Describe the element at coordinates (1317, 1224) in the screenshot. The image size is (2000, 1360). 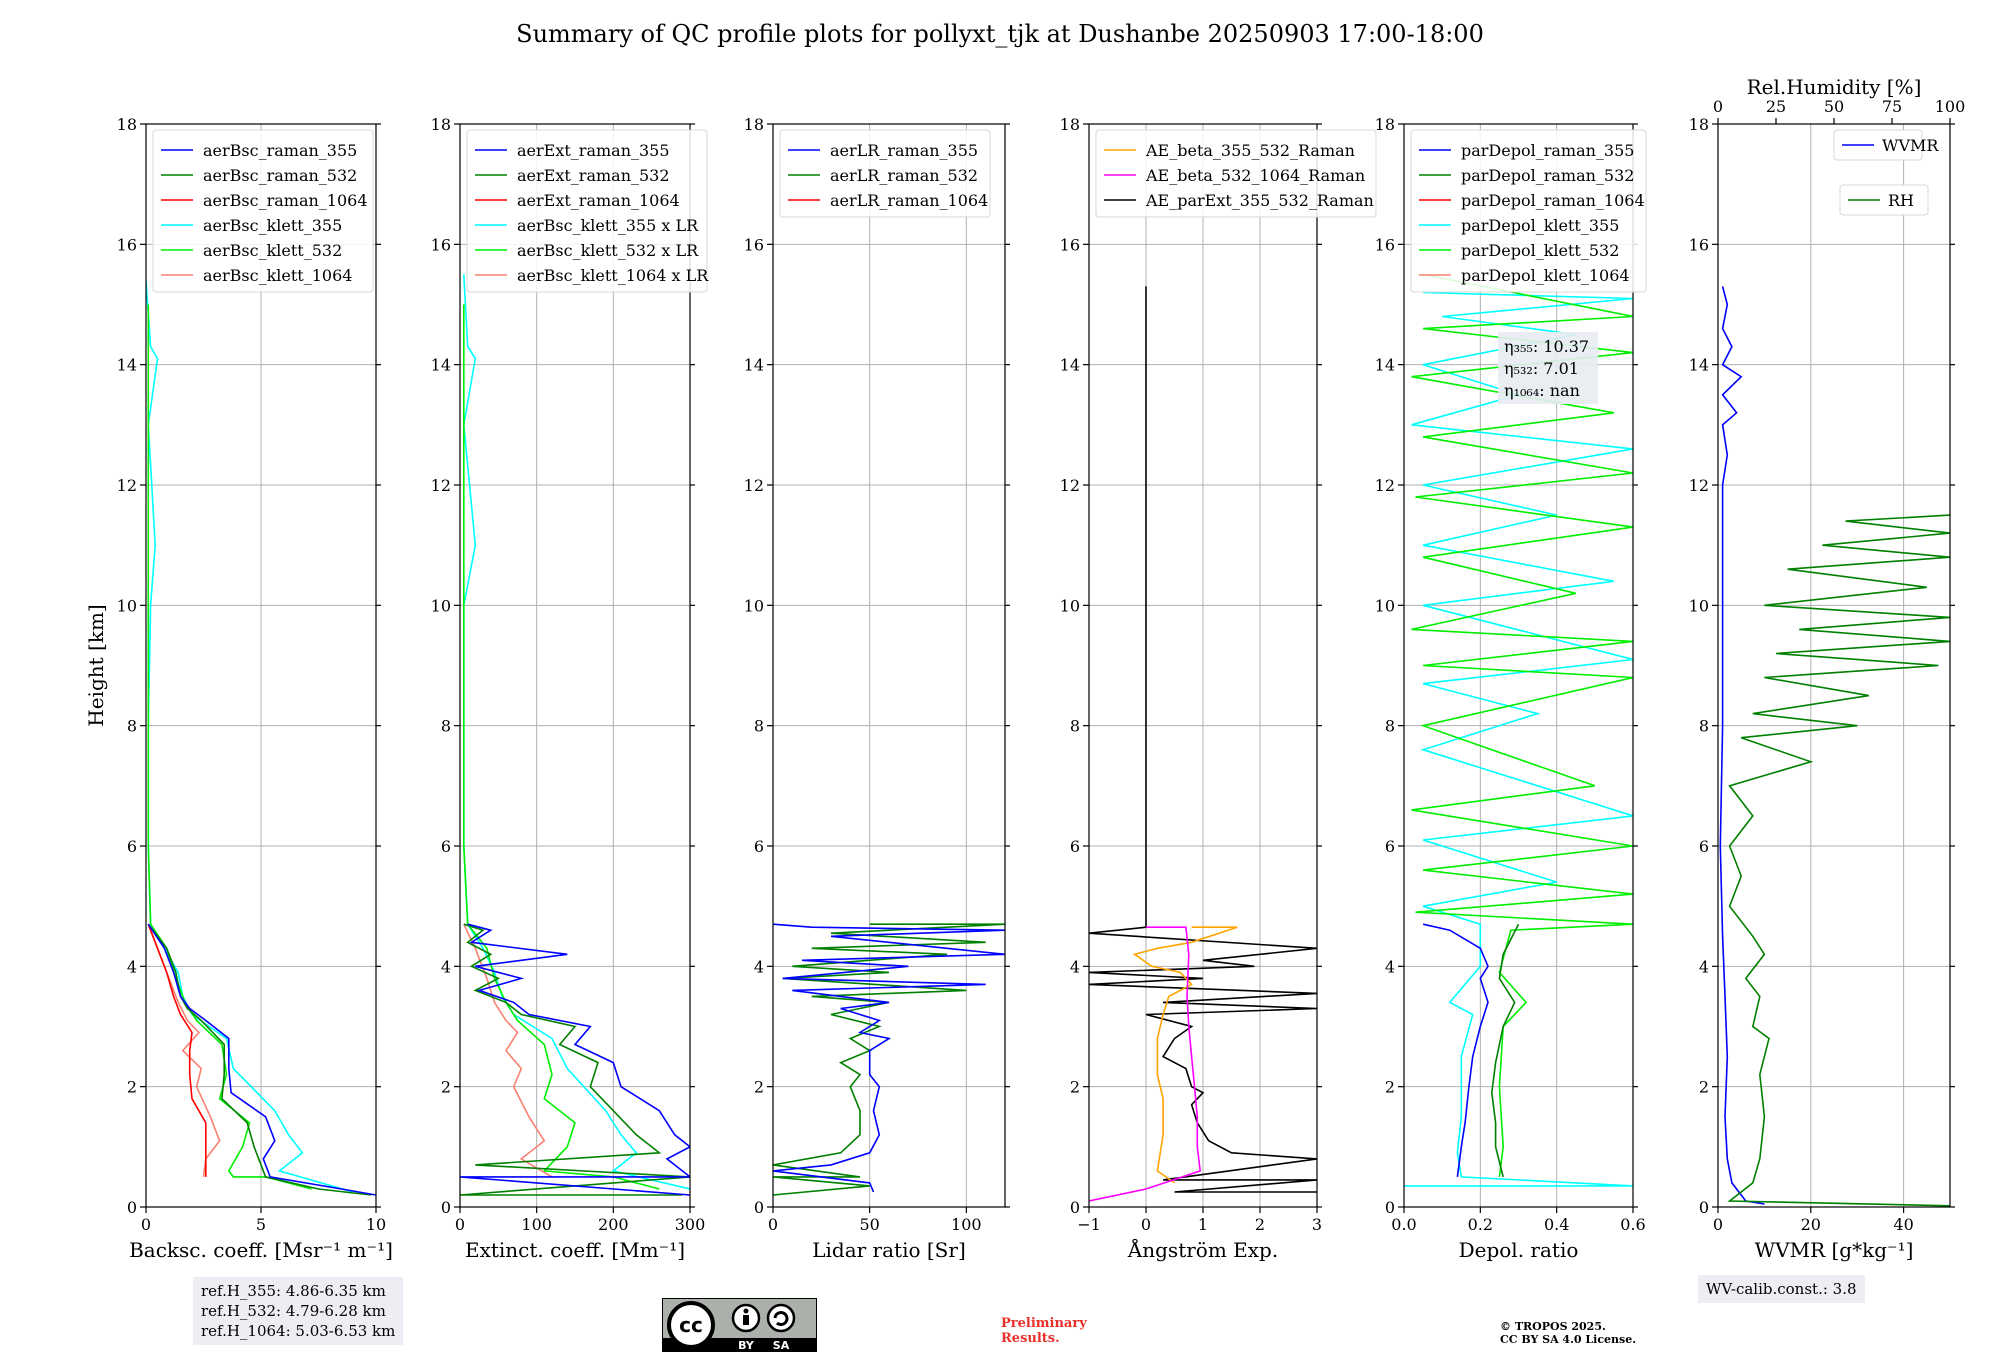
I see `xtick-label: 3` at that location.